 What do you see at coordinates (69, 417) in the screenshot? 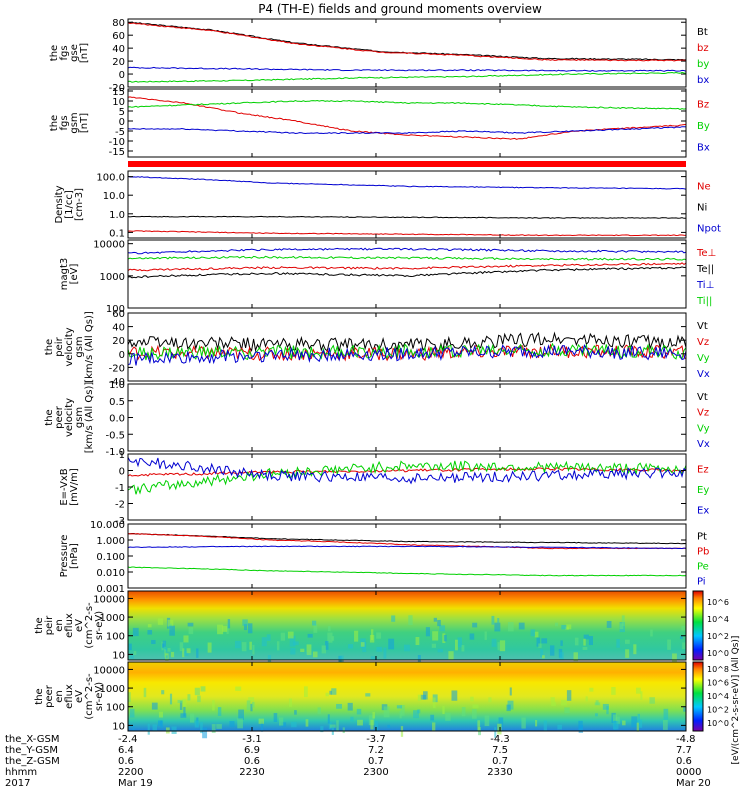
I see `y-axis-label: velocity` at bounding box center [69, 417].